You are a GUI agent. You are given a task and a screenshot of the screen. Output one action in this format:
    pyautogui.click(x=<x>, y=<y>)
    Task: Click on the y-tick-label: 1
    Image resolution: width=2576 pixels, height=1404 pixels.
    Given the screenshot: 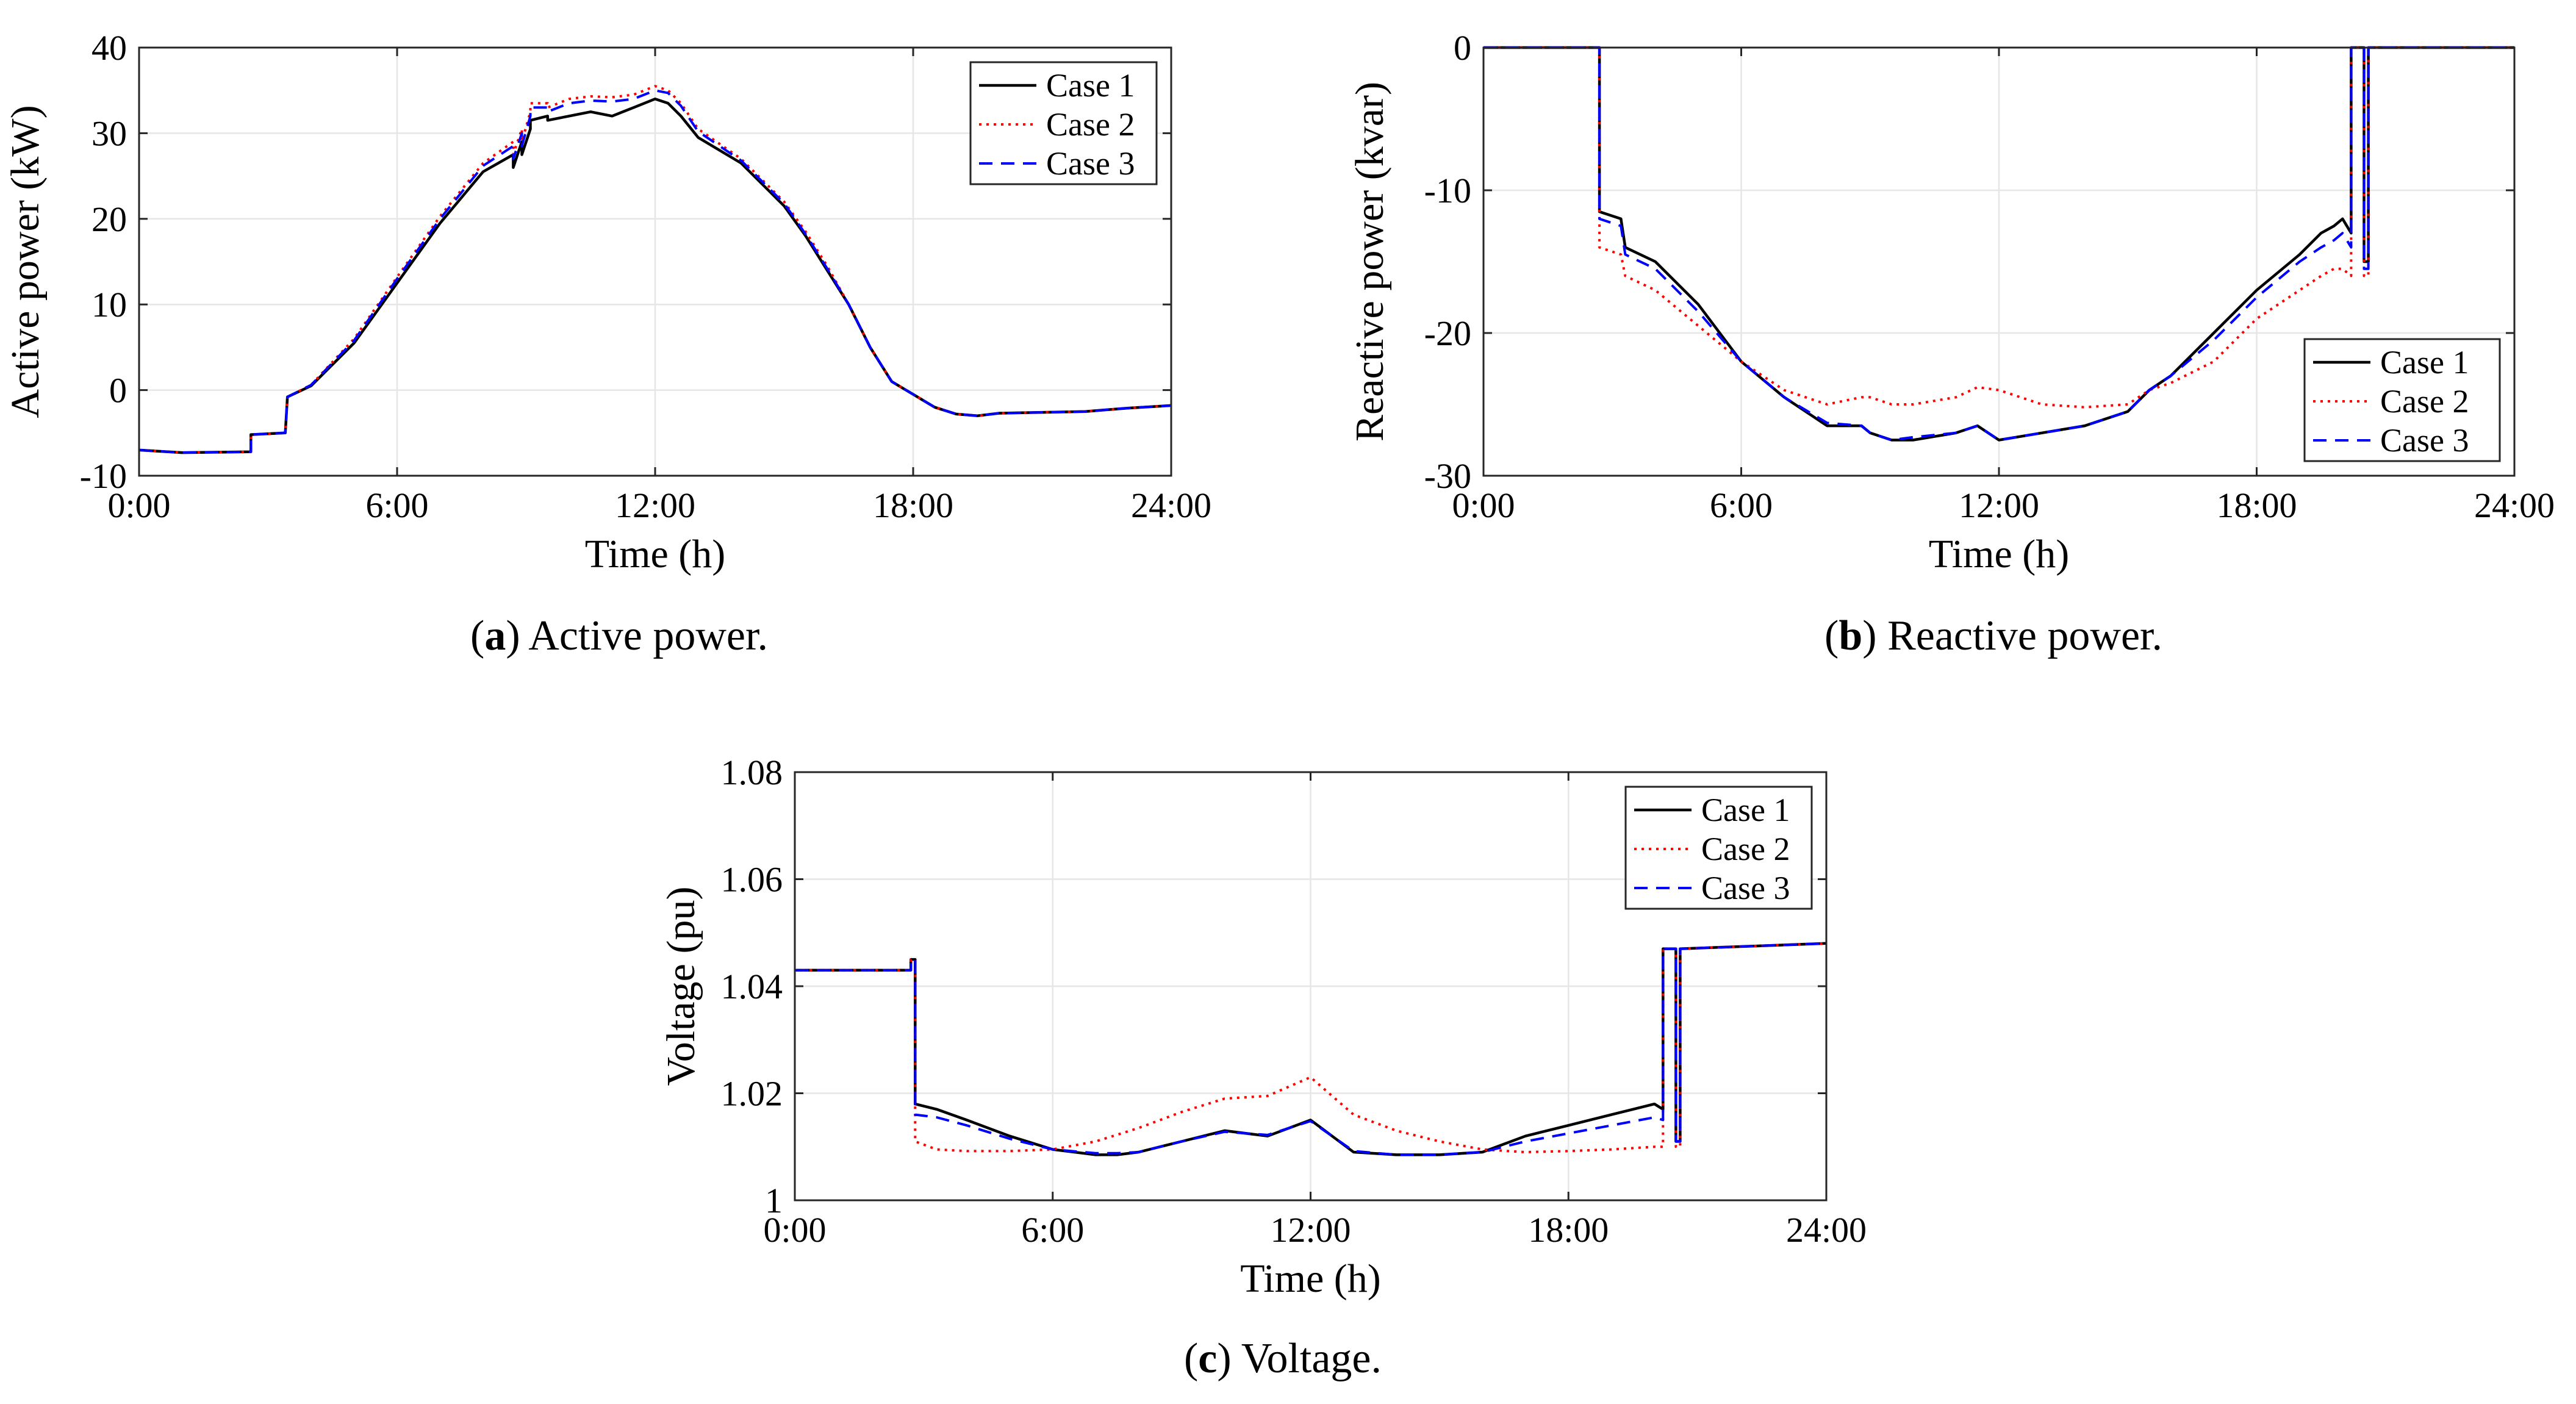 What is the action you would take?
    pyautogui.click(x=774, y=1200)
    